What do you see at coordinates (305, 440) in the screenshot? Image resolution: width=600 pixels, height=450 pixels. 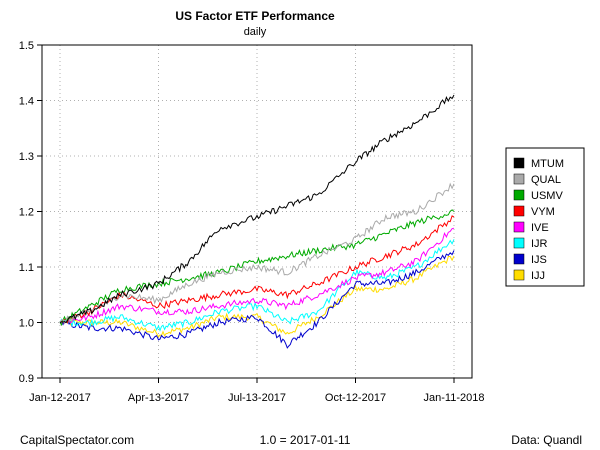 I see `footer-base: 1.0 = 2017-01-11` at bounding box center [305, 440].